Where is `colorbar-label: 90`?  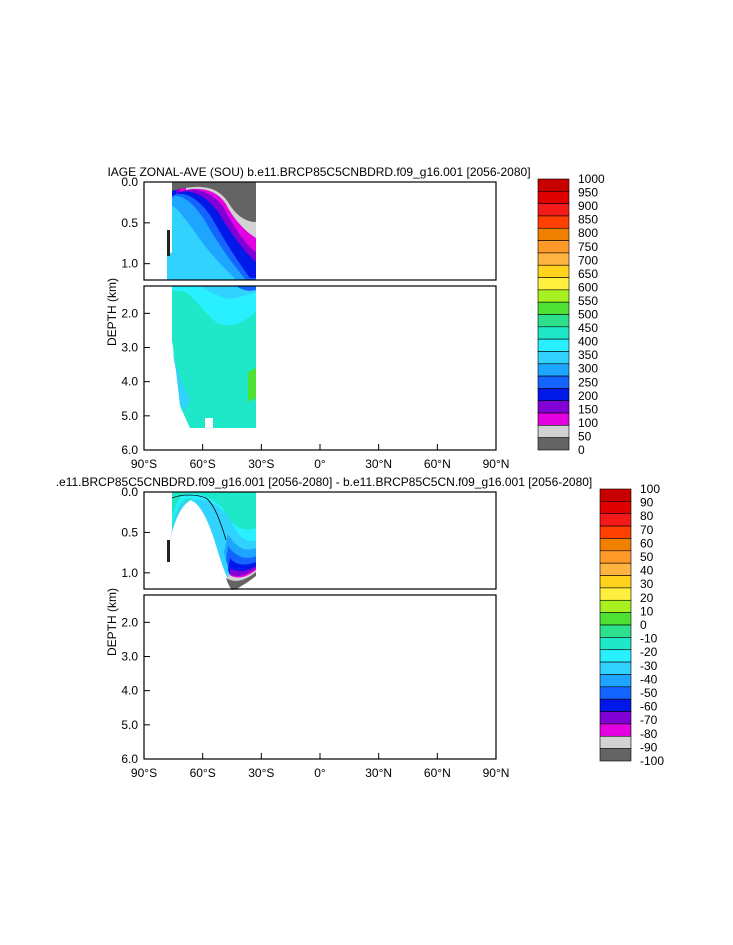
colorbar-label: 90 is located at coordinates (647, 503).